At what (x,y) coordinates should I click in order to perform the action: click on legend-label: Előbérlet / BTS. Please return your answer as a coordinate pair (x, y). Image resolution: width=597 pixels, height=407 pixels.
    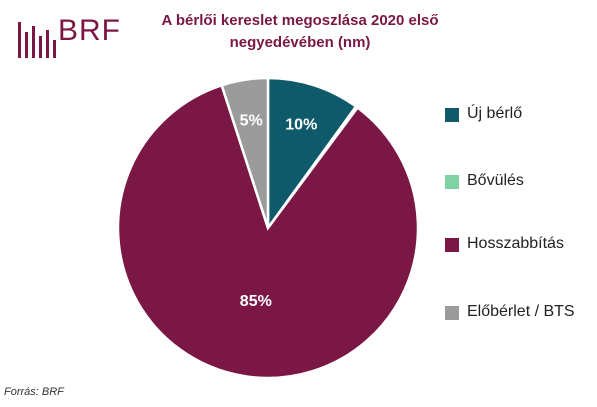
    Looking at the image, I should click on (521, 311).